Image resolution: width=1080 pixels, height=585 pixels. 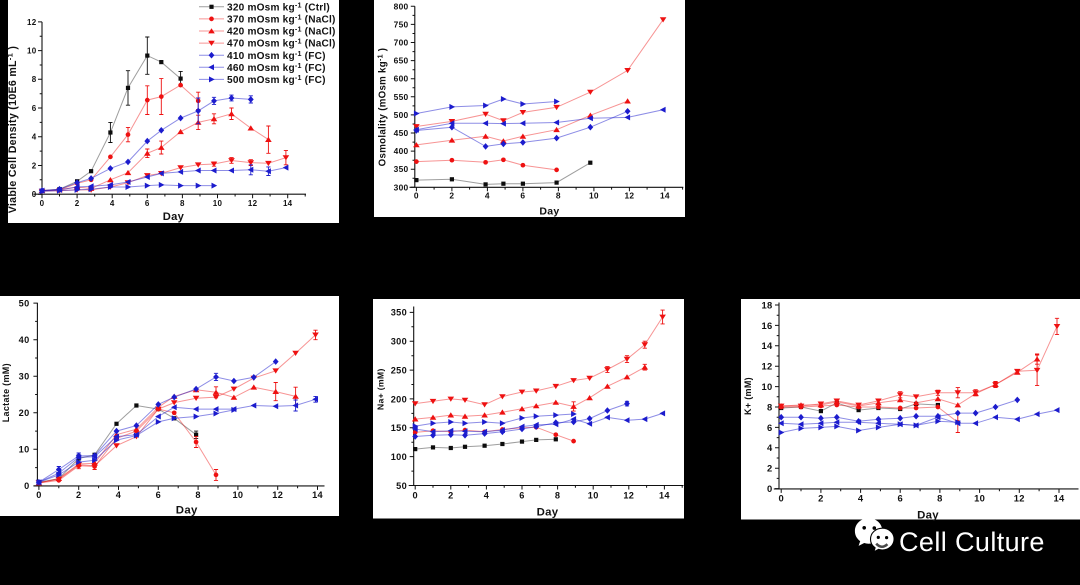 What do you see at coordinates (11, 129) in the screenshot?
I see `svg-text:Viable Cell Density (10E6 mL-1: Viable Cell Density (10E6 mL-1 )` at bounding box center [11, 129].